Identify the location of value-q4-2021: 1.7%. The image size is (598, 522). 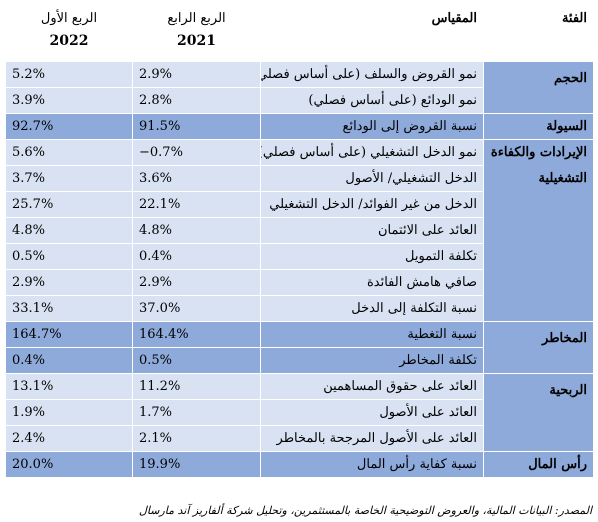
(196, 412).